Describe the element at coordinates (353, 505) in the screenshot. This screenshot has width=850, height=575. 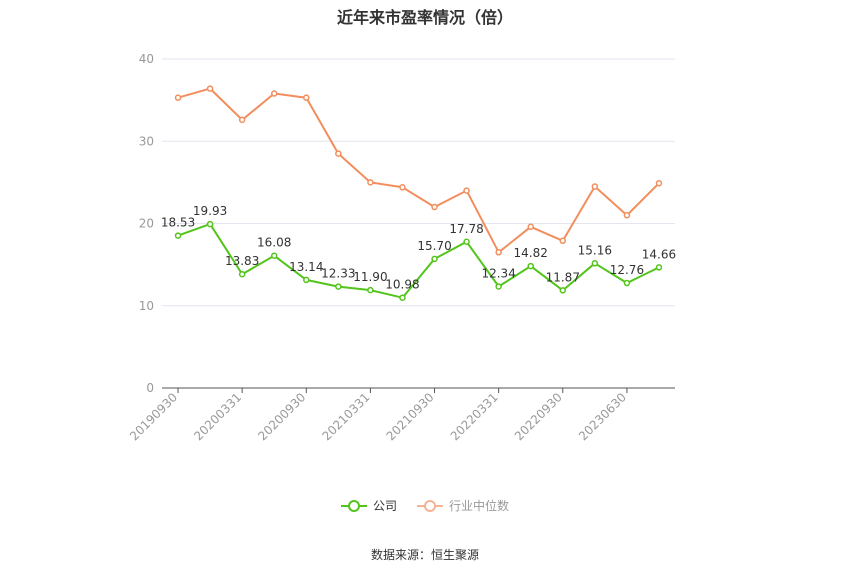
I see `legend-marker-company` at that location.